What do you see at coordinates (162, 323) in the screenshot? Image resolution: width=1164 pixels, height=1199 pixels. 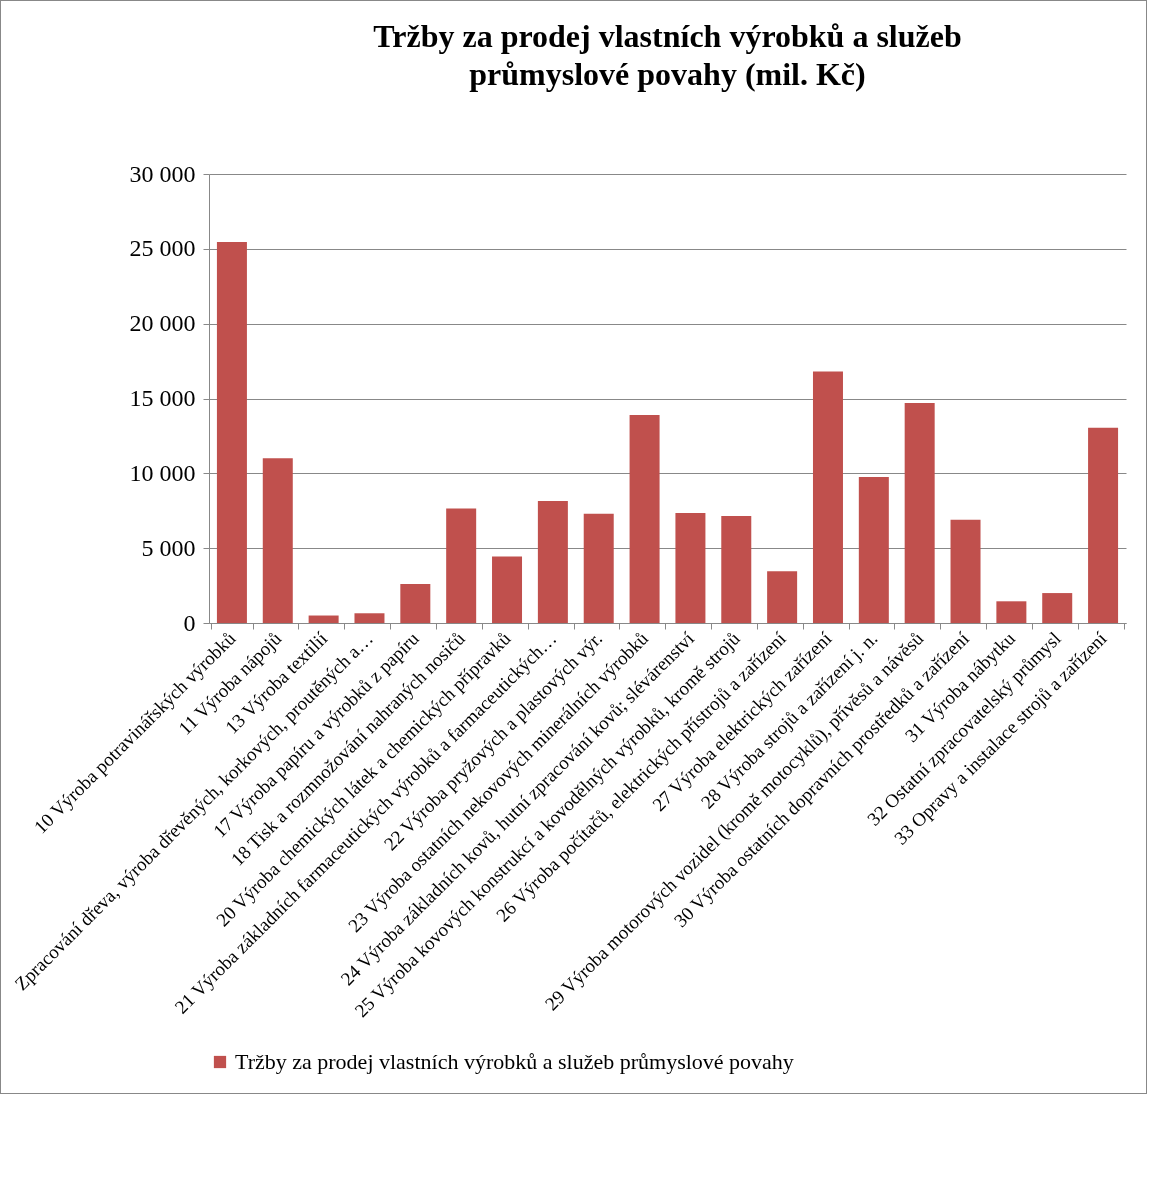 I see `y-tick-label: 20 000` at bounding box center [162, 323].